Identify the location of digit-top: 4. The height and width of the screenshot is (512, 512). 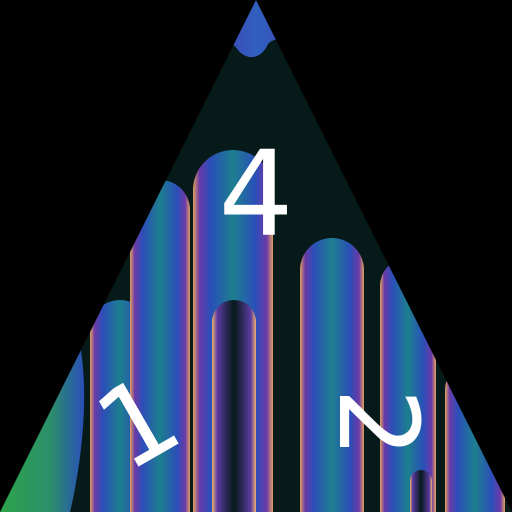
(255, 194).